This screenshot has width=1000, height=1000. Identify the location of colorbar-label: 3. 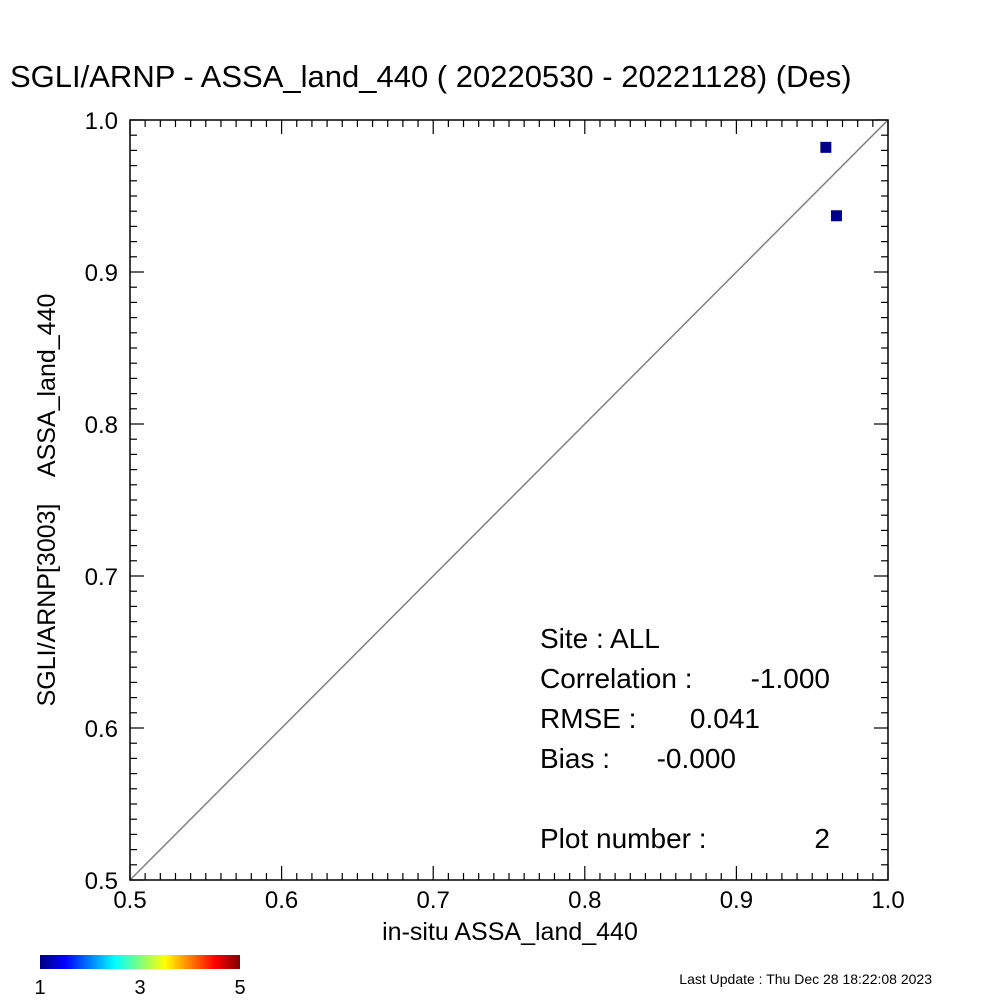
(139, 988).